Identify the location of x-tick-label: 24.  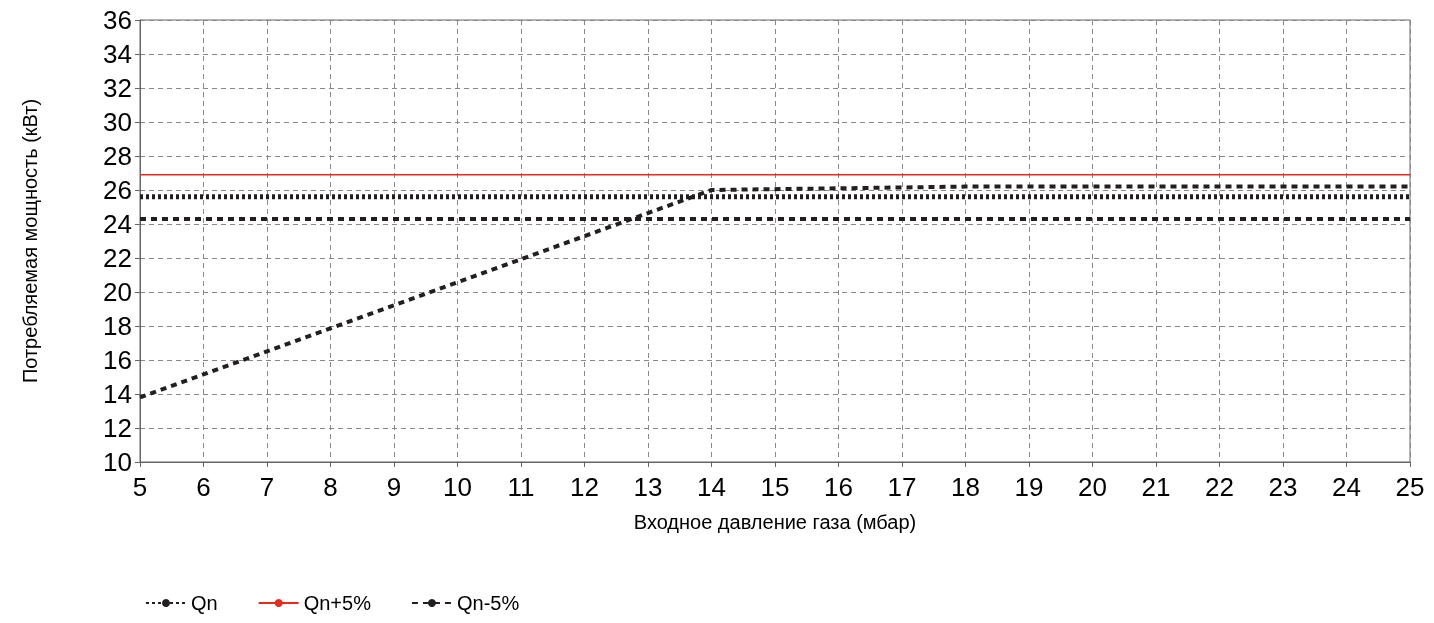
(1346, 487).